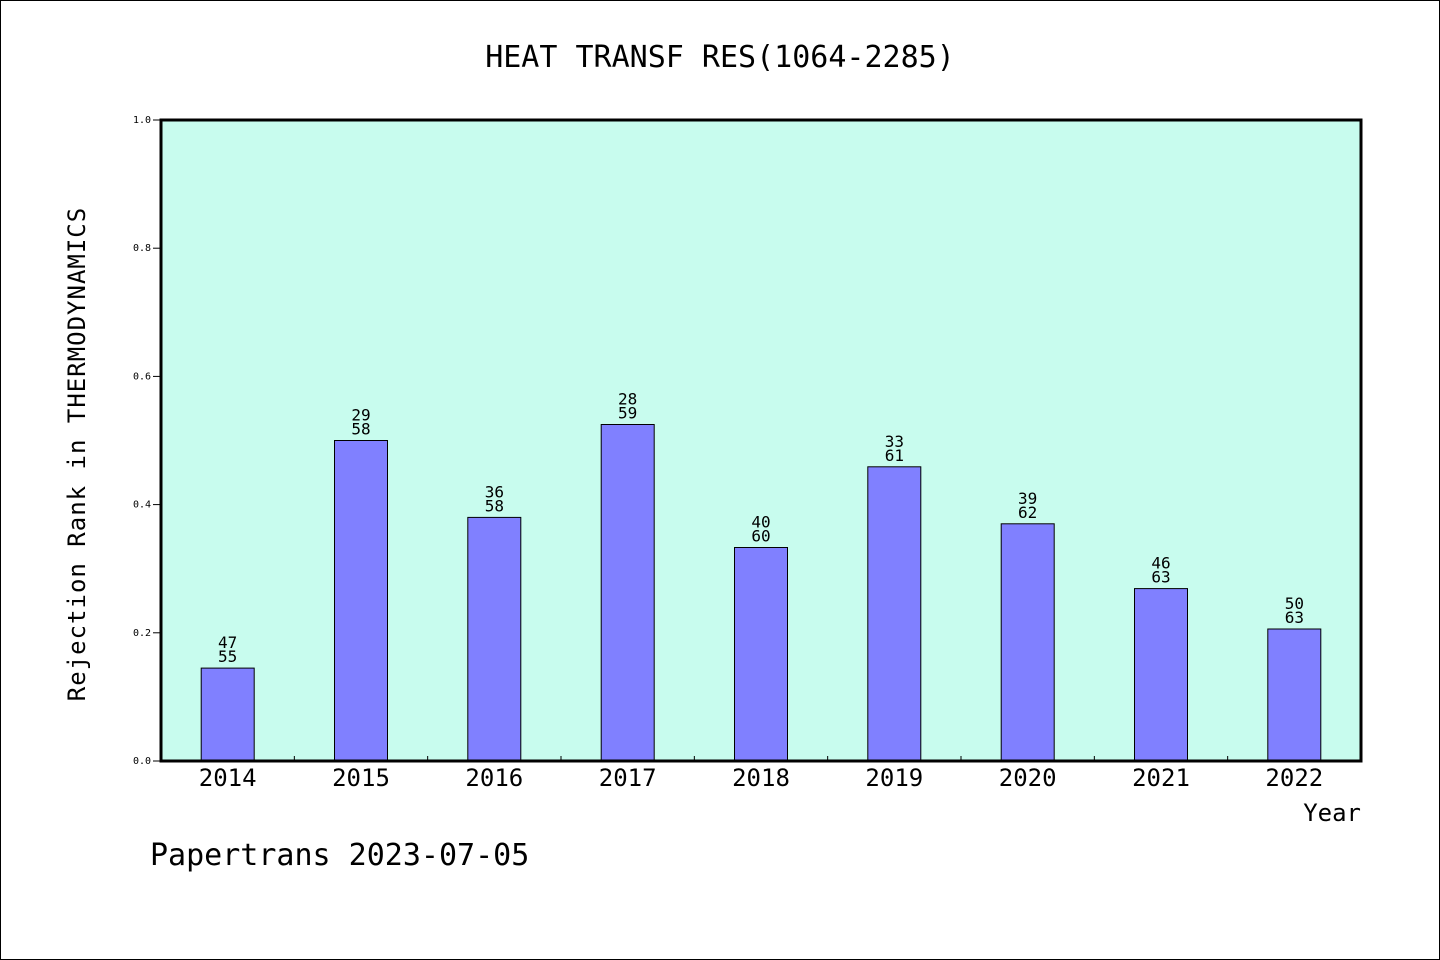 The height and width of the screenshot is (960, 1440). I want to click on x-tick-label-2018: 2018, so click(761, 778).